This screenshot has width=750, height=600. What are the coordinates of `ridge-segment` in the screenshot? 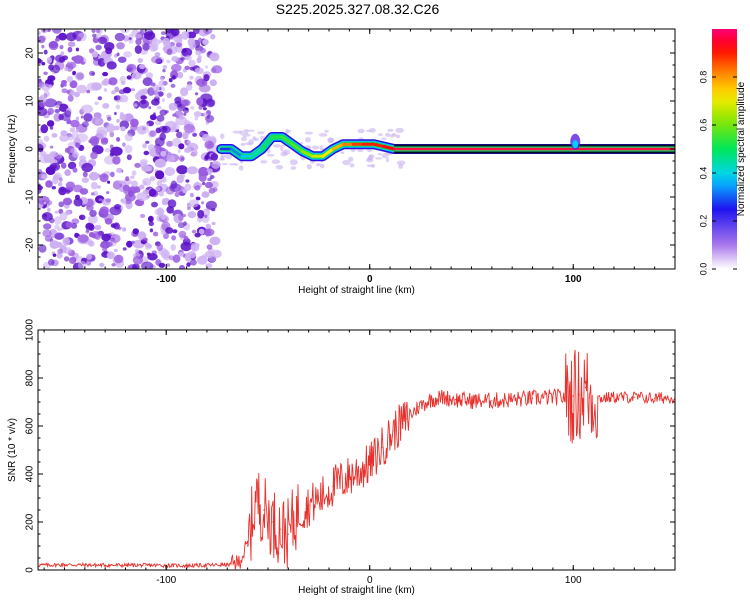 It's located at (308, 153).